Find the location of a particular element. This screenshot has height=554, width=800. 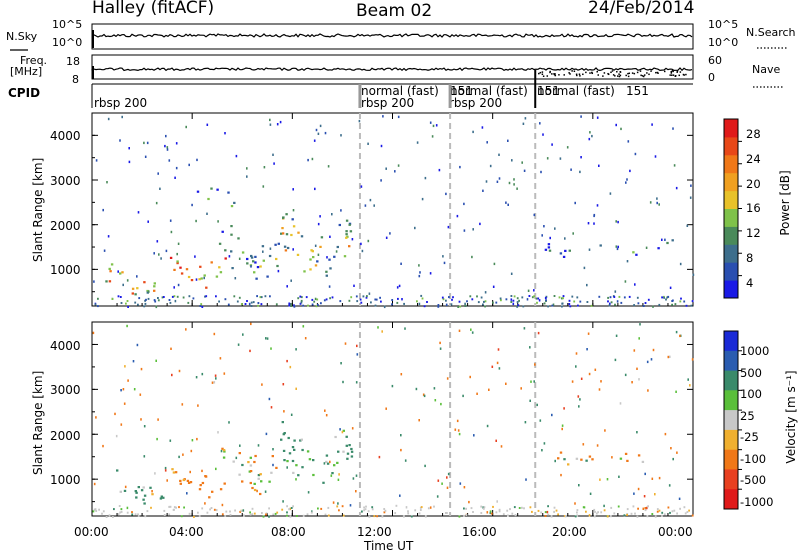

velocity-colorbar-swatch is located at coordinates (731, 440).